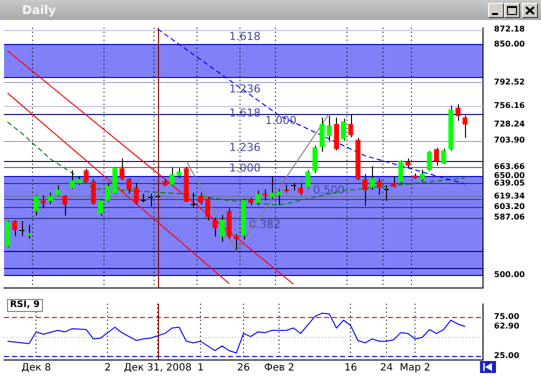 The height and width of the screenshot is (376, 541). What do you see at coordinates (510, 43) in the screenshot?
I see `y-tick-label: 850.00` at bounding box center [510, 43].